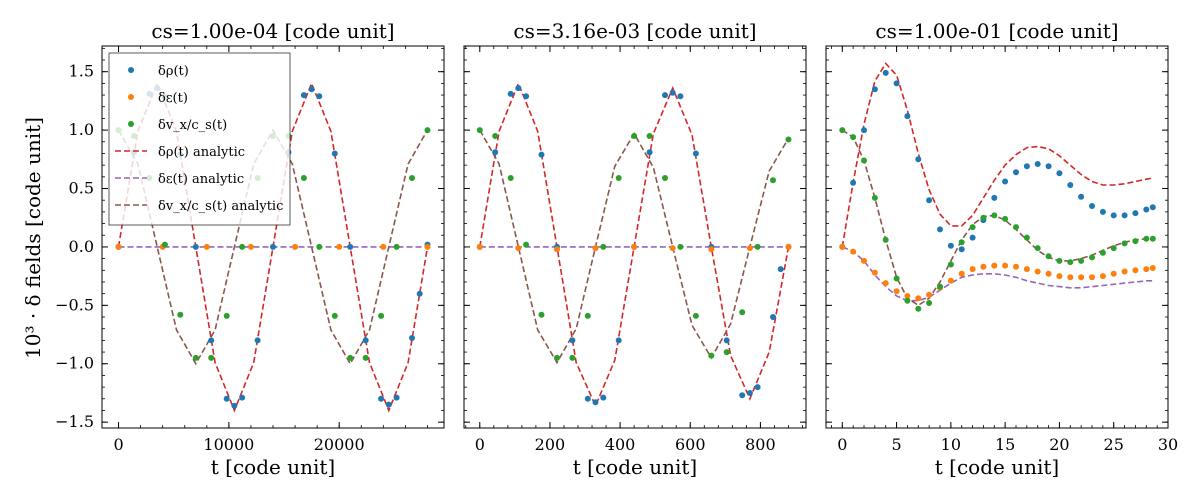 This screenshot has height=504, width=1200. What do you see at coordinates (1059, 444) in the screenshot?
I see `x-tick-label: 20` at bounding box center [1059, 444].